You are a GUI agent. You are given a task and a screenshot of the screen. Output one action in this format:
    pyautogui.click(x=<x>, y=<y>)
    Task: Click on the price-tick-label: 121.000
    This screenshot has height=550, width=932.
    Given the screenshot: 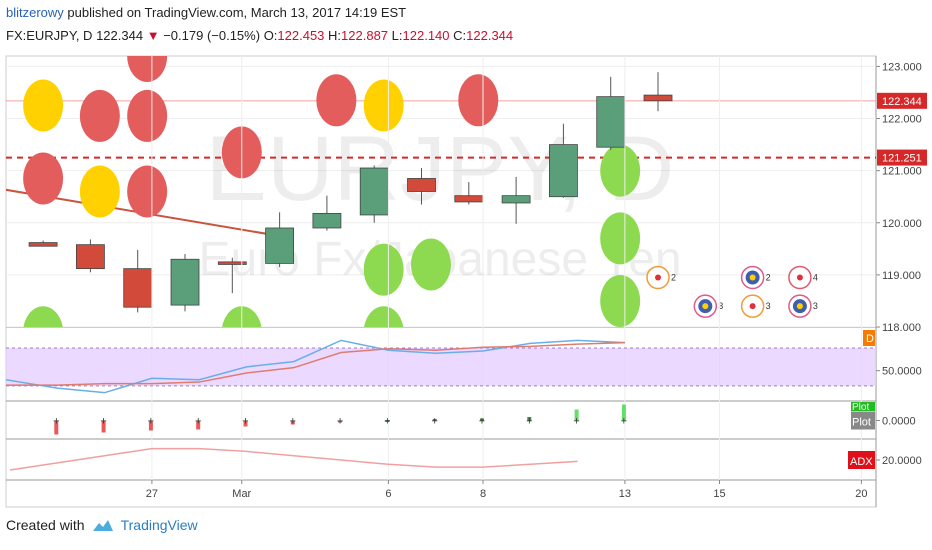 What is the action you would take?
    pyautogui.click(x=902, y=172)
    